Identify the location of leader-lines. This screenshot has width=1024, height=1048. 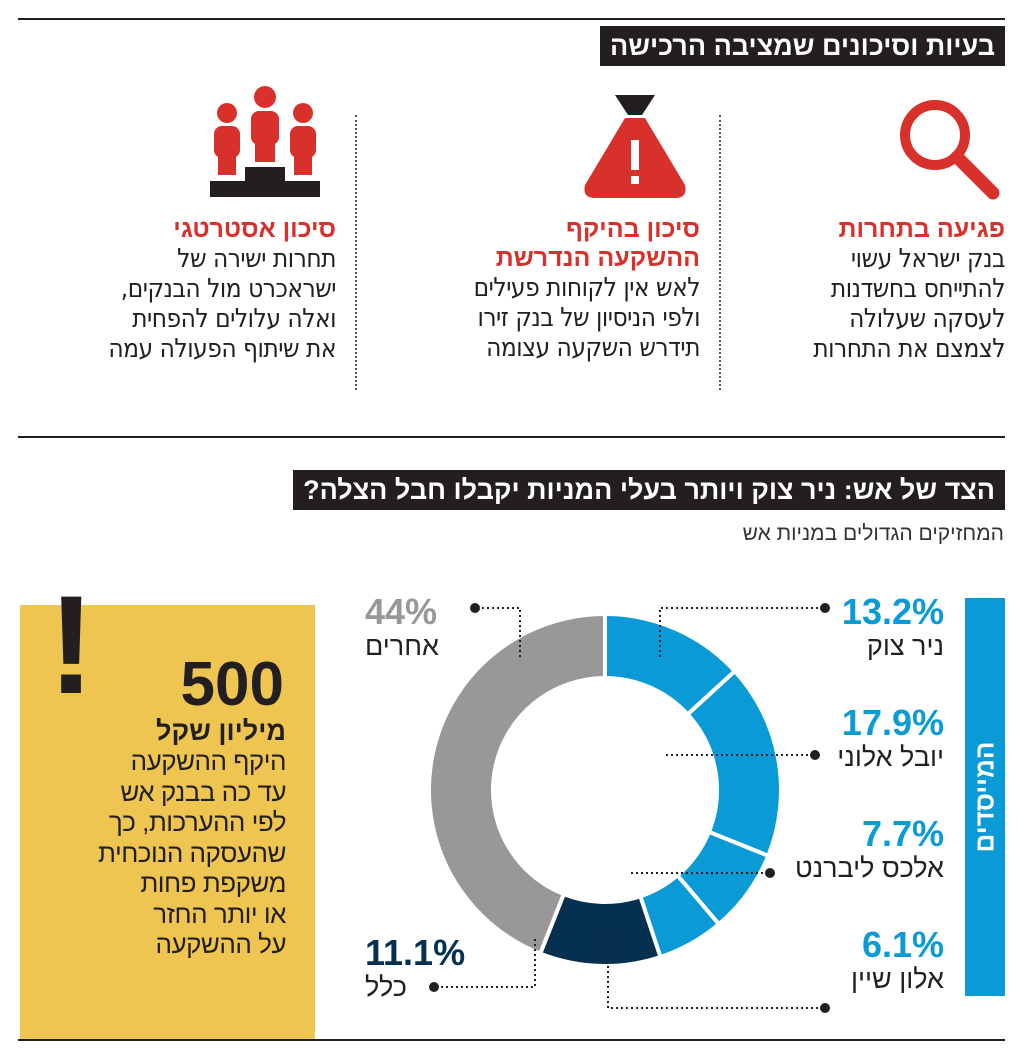
(629, 808).